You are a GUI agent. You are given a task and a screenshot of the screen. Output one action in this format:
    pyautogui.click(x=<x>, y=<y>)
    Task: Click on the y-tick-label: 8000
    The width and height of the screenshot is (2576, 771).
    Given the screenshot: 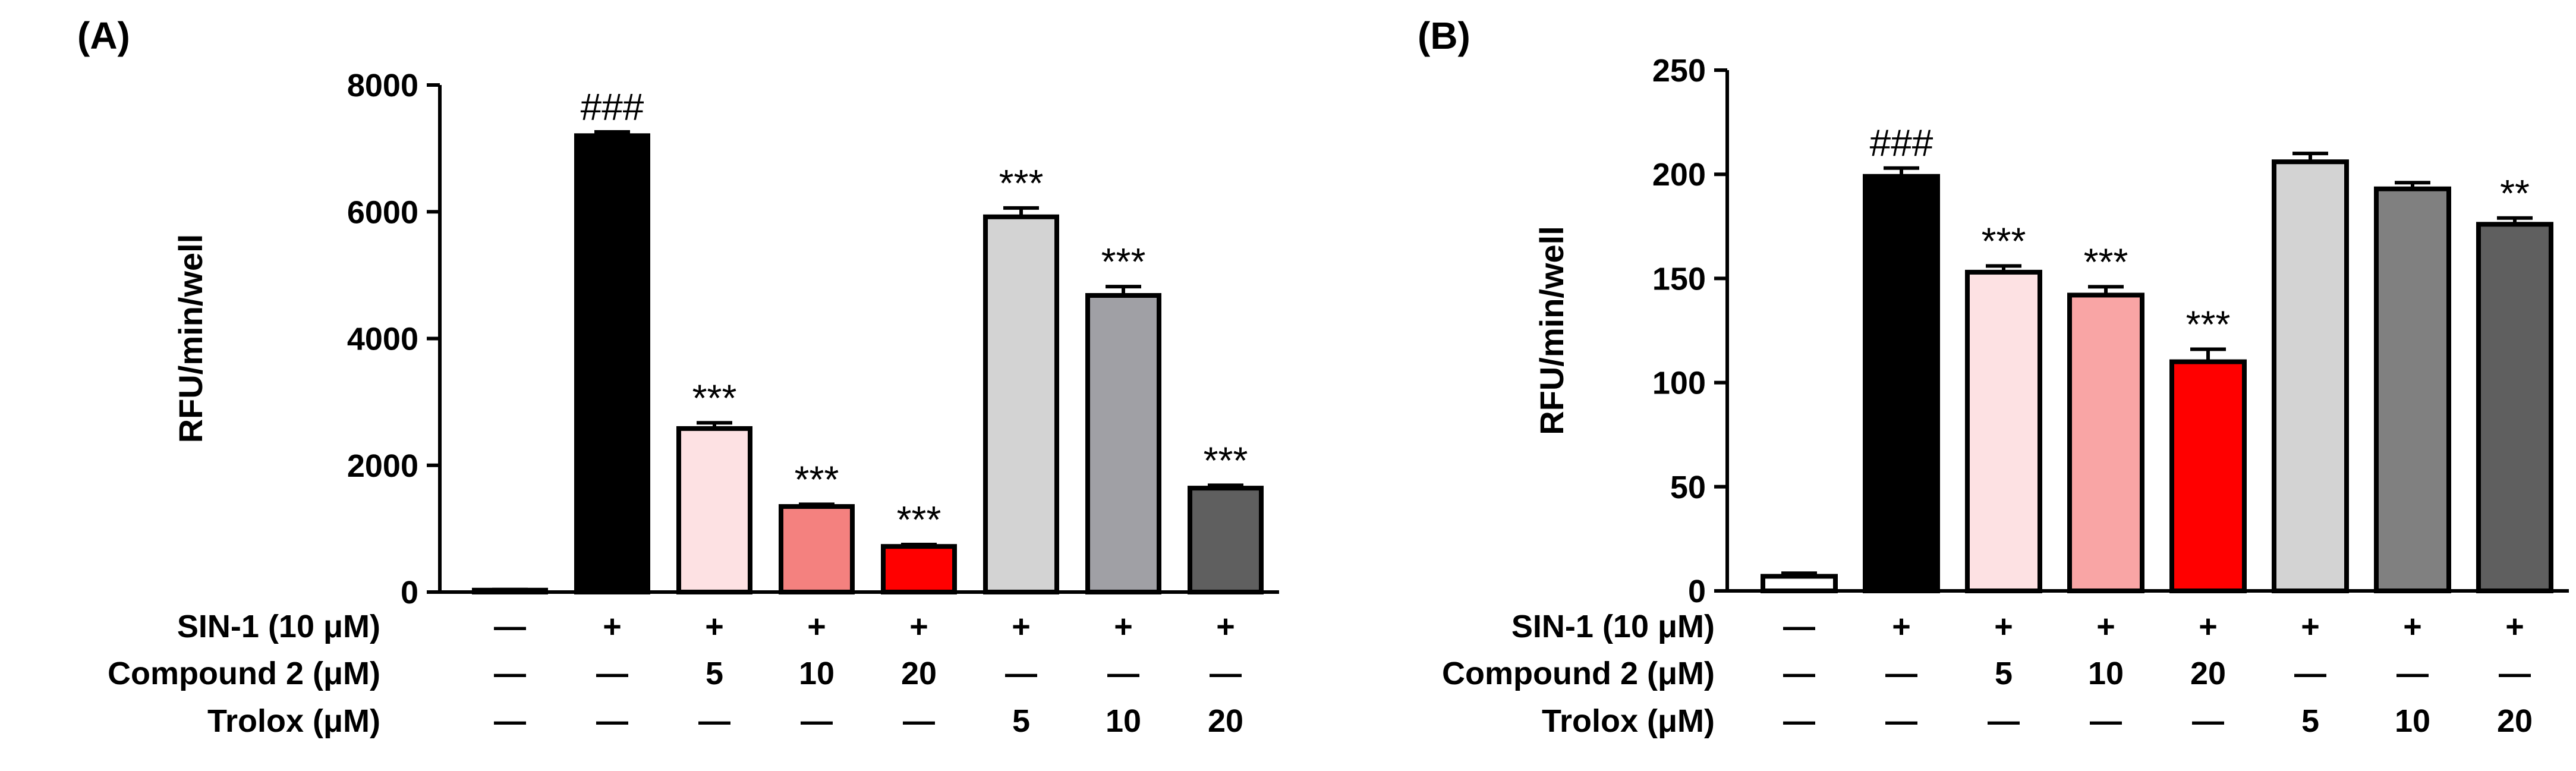 What is the action you would take?
    pyautogui.click(x=382, y=85)
    